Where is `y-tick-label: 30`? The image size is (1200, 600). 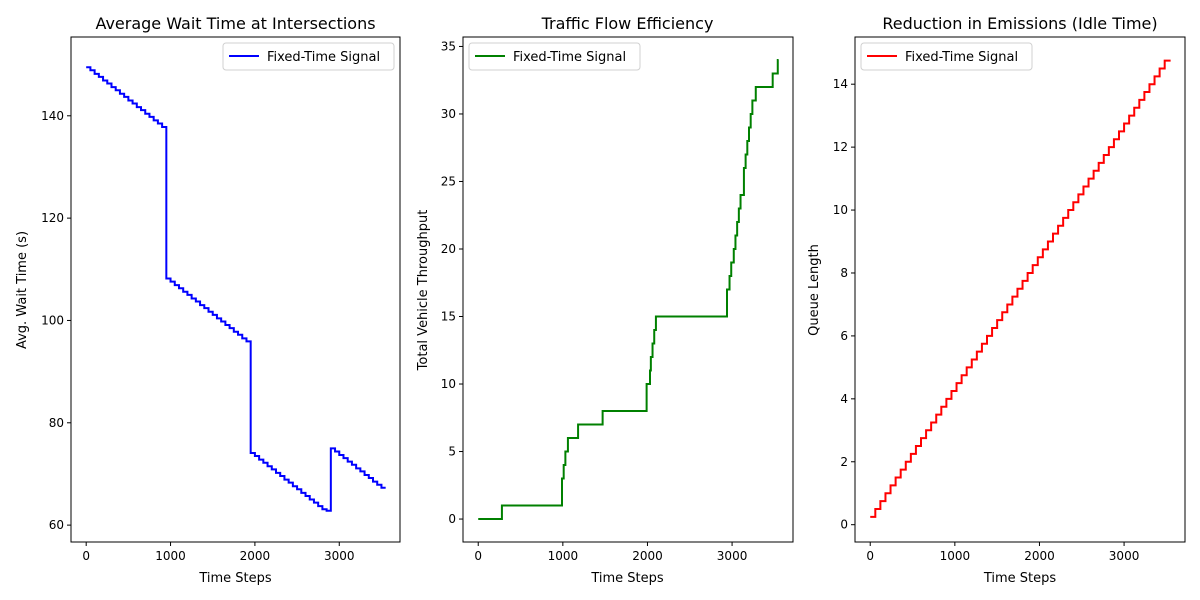
y-tick-label: 30 is located at coordinates (448, 114).